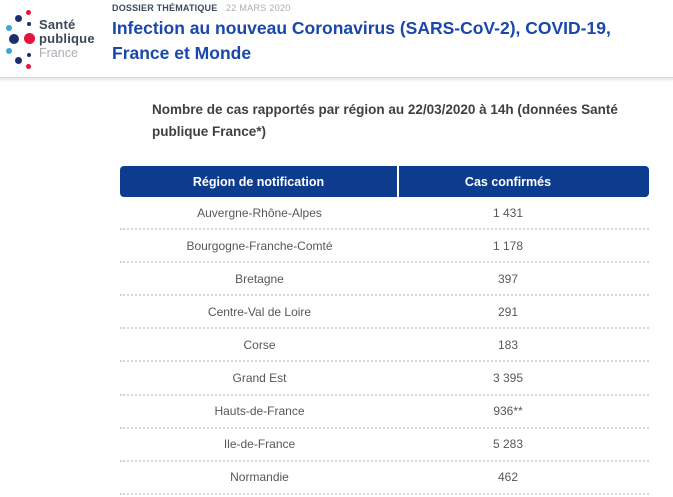 This screenshot has height=497, width=673. What do you see at coordinates (259, 245) in the screenshot?
I see `region-cell: Bourgogne-Franche-Comté` at bounding box center [259, 245].